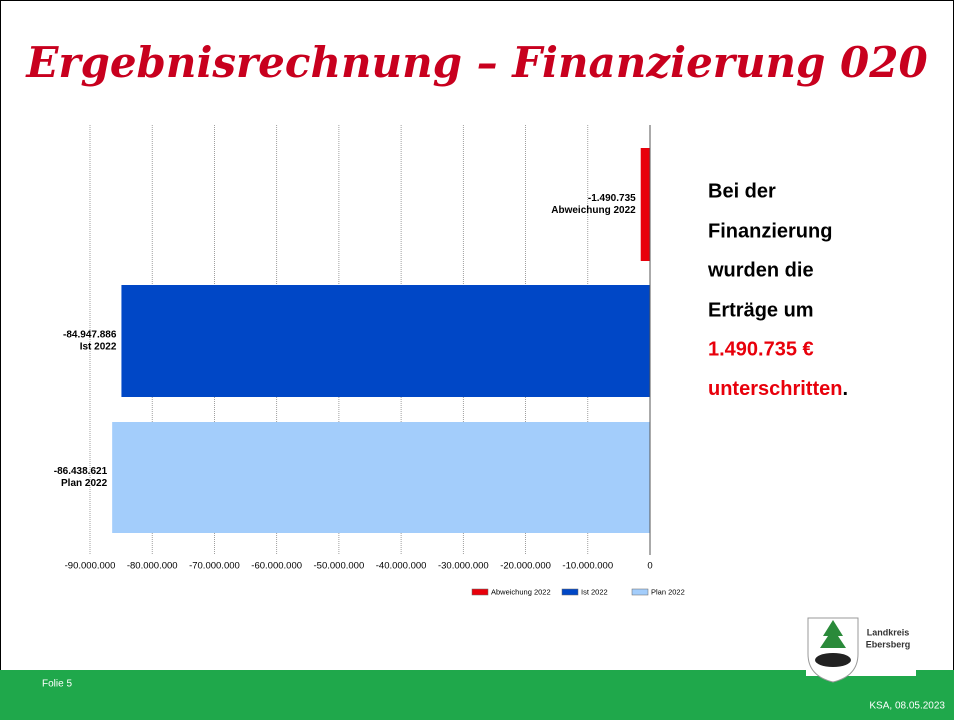 This screenshot has height=720, width=954. I want to click on value-label: -84.947.886, so click(90, 335).